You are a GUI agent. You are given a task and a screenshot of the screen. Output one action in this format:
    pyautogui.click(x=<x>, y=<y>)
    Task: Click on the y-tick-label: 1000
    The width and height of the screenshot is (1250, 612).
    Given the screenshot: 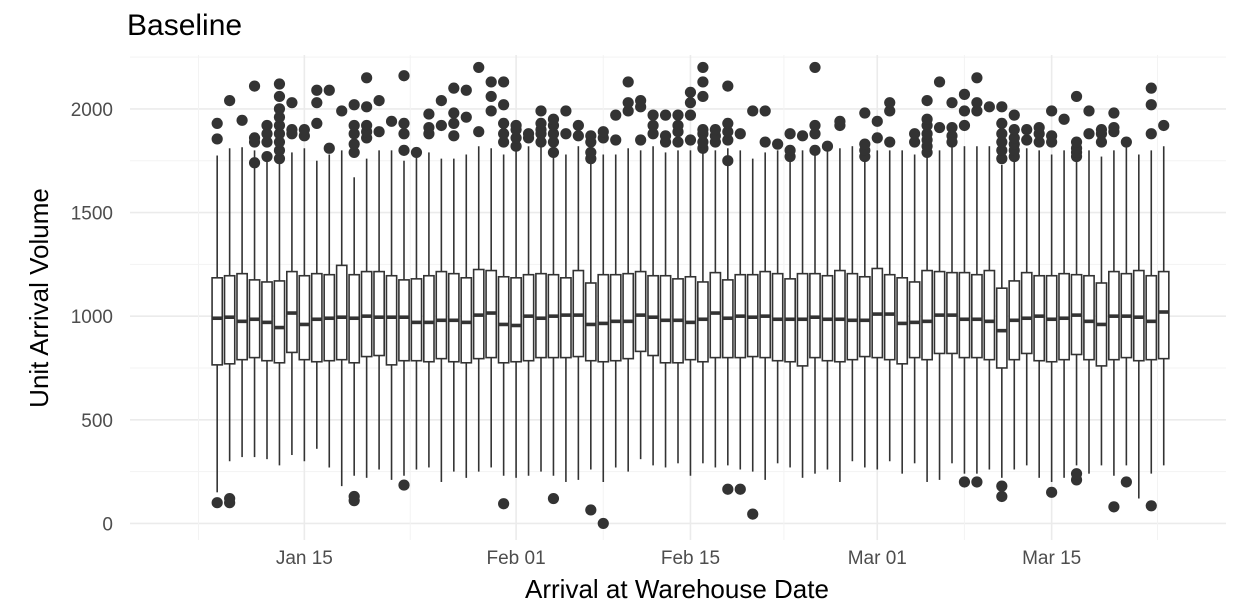 What is the action you would take?
    pyautogui.click(x=92, y=317)
    